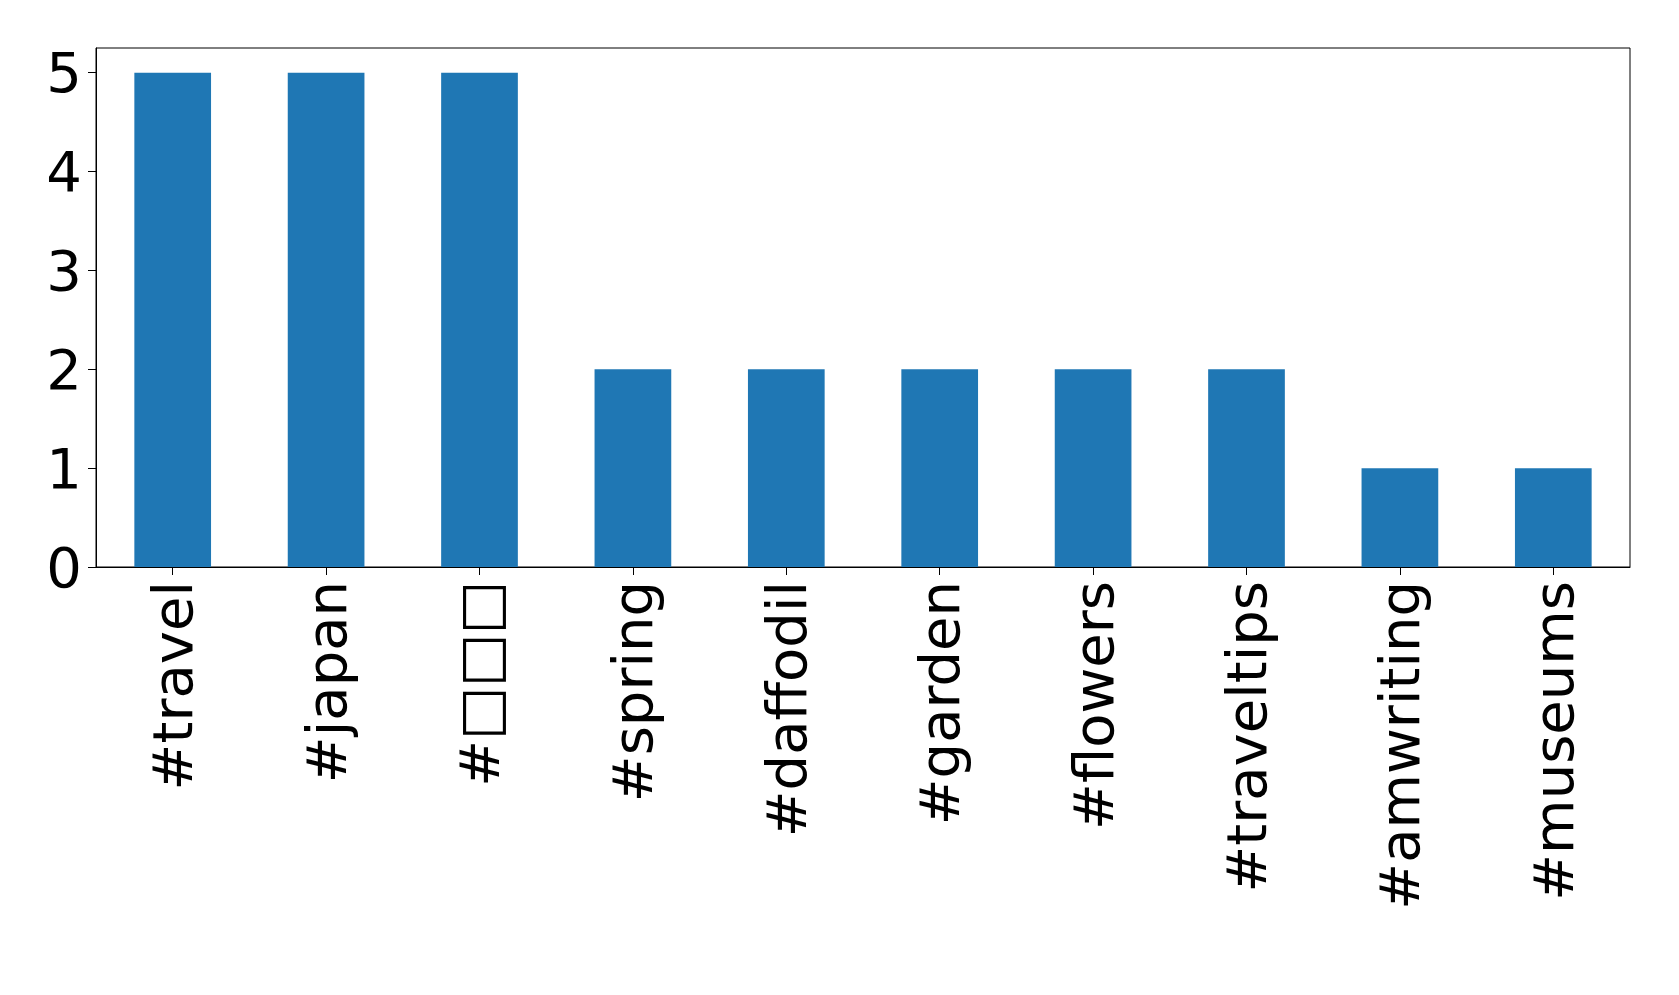 Image resolution: width=1679 pixels, height=995 pixels. What do you see at coordinates (786, 709) in the screenshot?
I see `x-tick-label: #daffodil` at bounding box center [786, 709].